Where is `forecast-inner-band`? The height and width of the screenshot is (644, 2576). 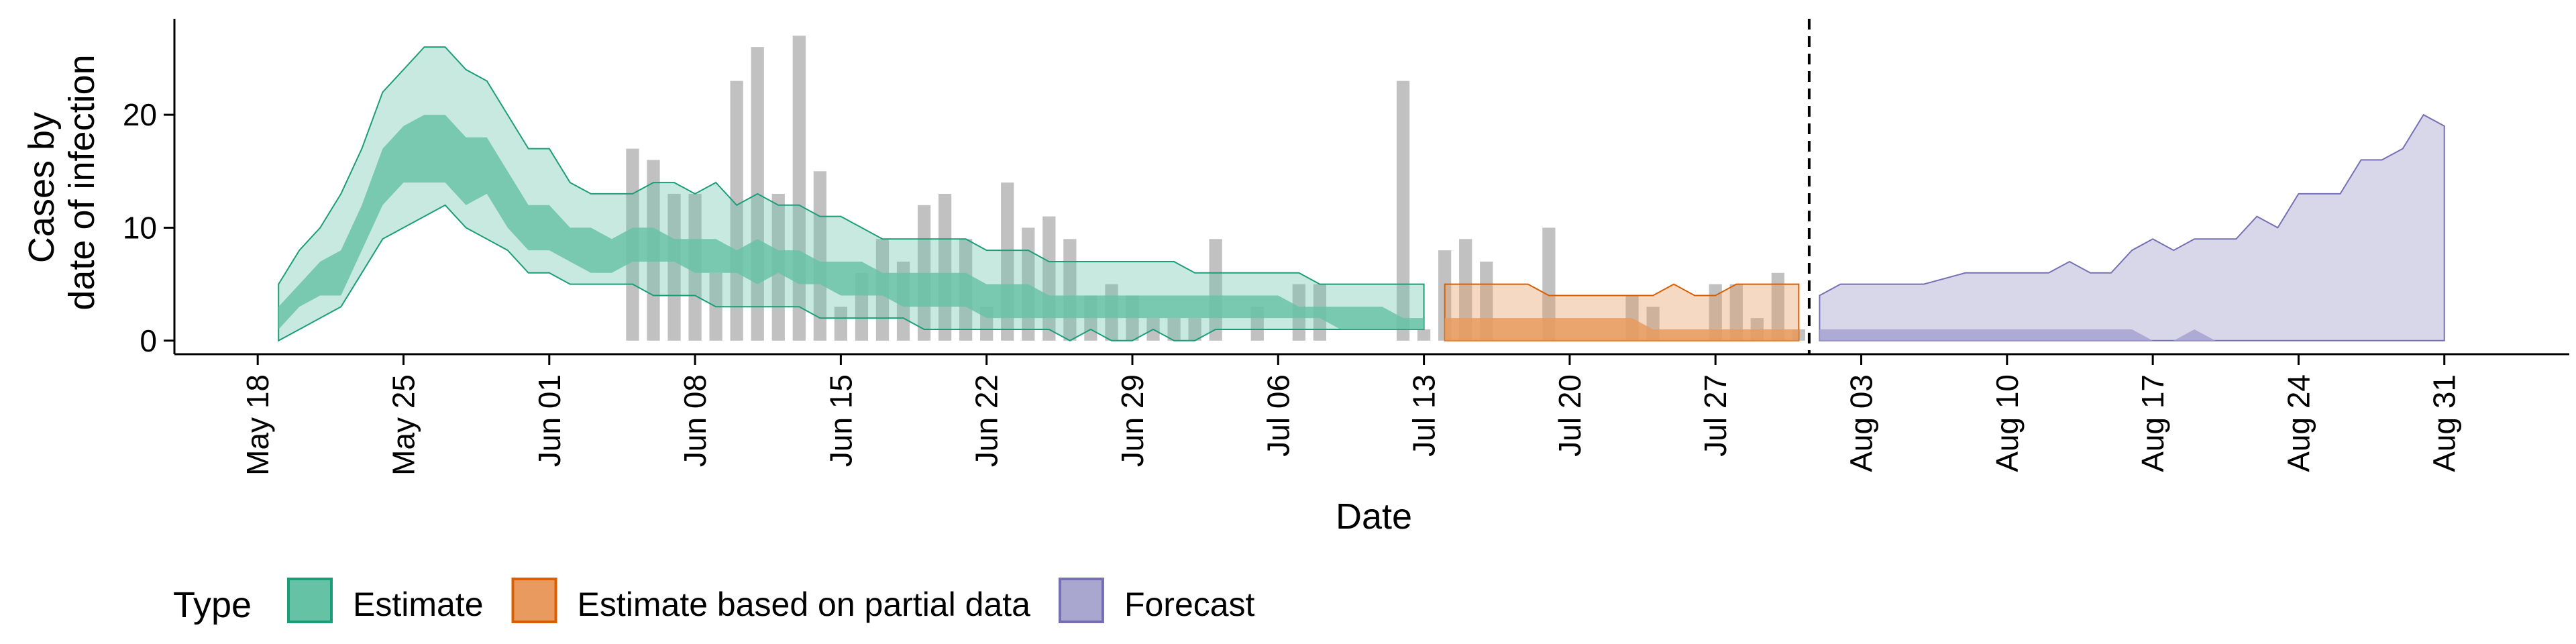
forecast-inner-band is located at coordinates (2132, 335).